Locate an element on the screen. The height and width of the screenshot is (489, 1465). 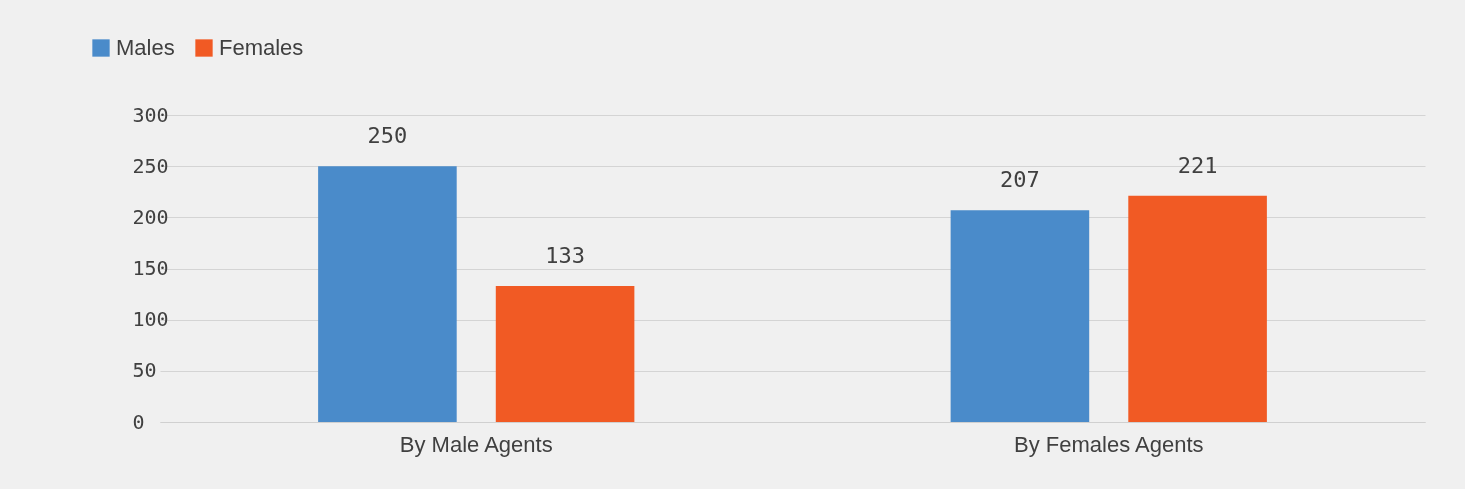
y-tick-label: 200 is located at coordinates (150, 216).